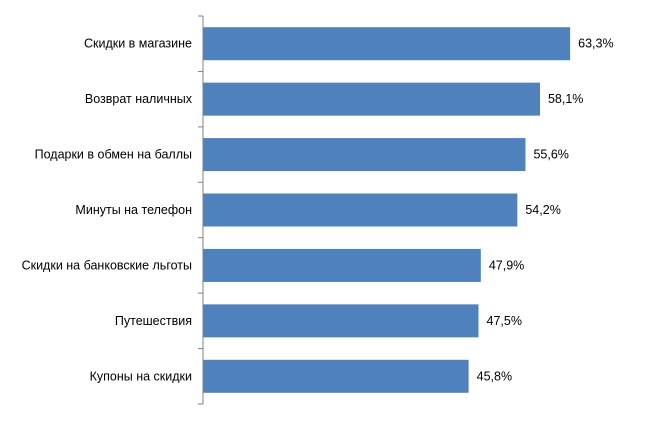 The image size is (654, 424). I want to click on category-axis, so click(201, 210).